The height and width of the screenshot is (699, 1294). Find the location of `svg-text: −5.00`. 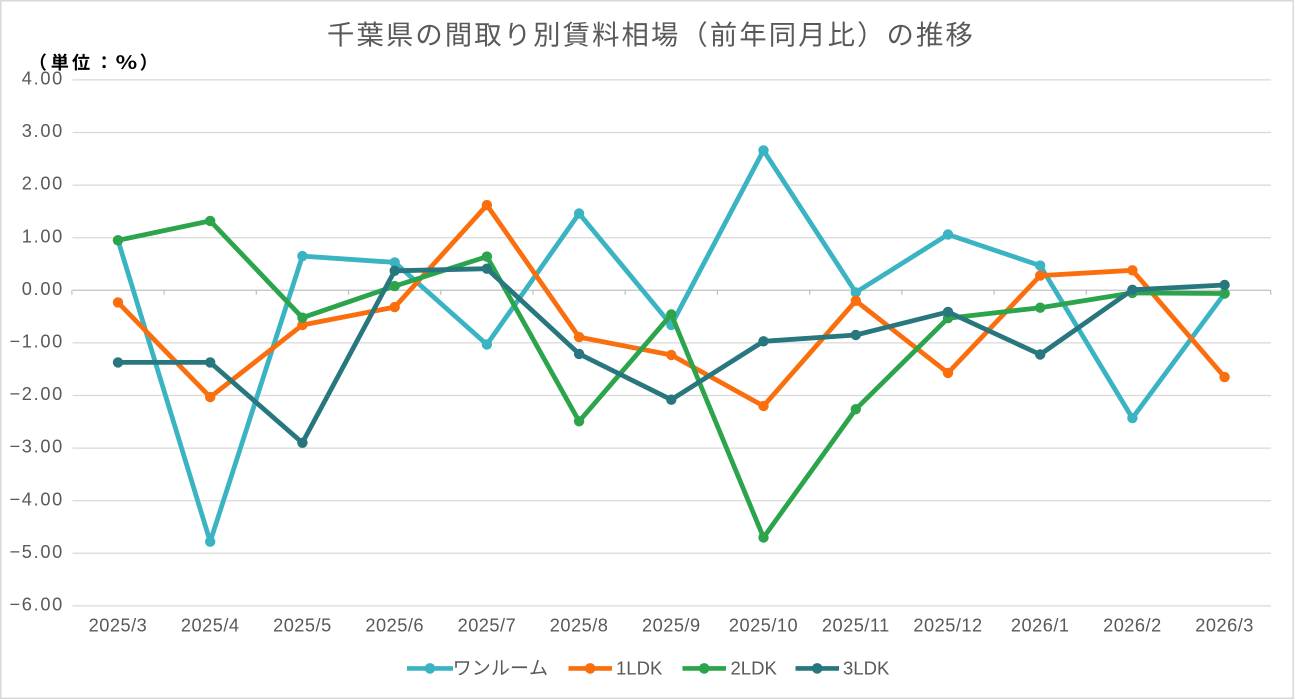

svg-text: −5.00 is located at coordinates (36, 552).